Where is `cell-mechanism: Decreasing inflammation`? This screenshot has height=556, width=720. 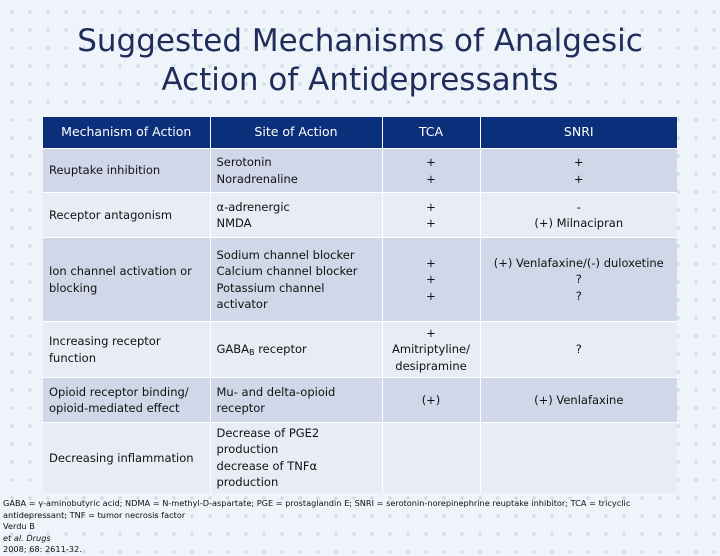 cell-mechanism: Decreasing inflammation is located at coordinates (127, 457).